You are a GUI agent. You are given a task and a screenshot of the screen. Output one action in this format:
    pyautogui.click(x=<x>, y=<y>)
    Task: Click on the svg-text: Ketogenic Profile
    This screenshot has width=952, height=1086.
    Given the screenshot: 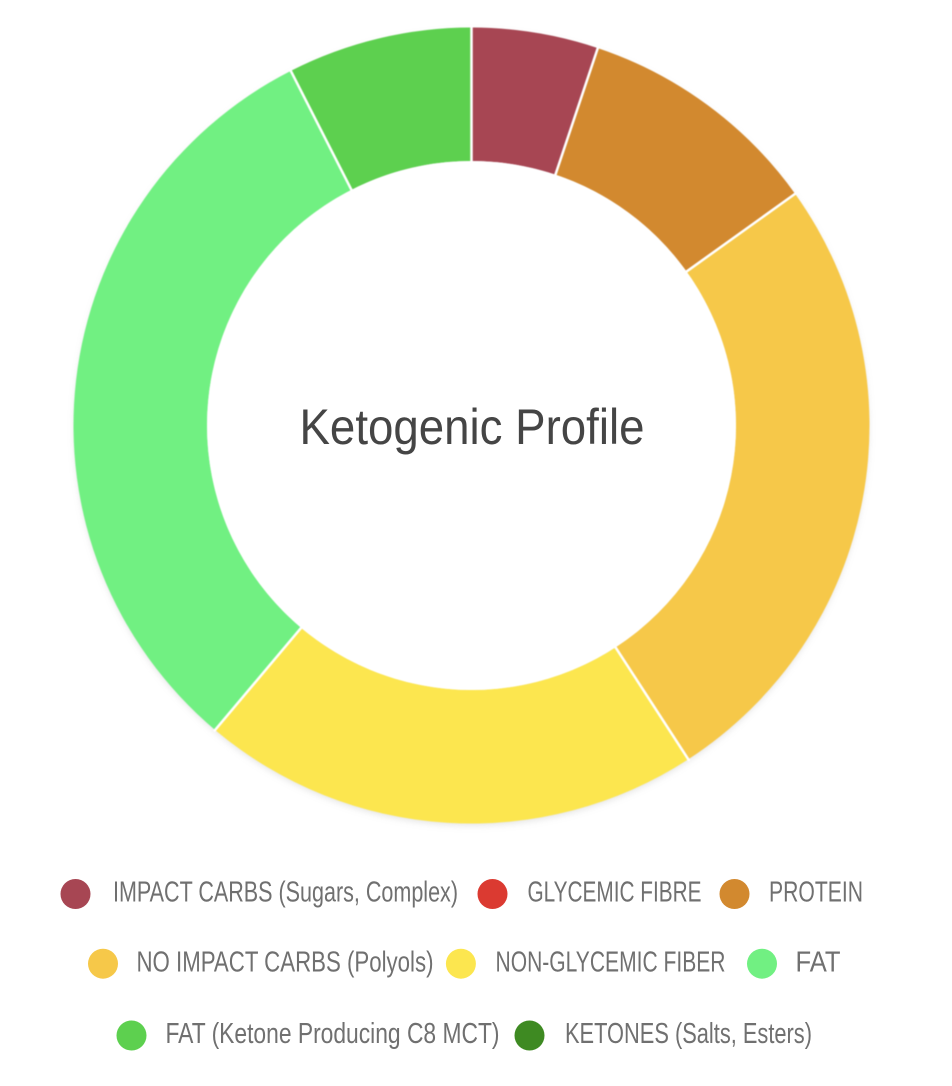 What is the action you would take?
    pyautogui.click(x=472, y=427)
    